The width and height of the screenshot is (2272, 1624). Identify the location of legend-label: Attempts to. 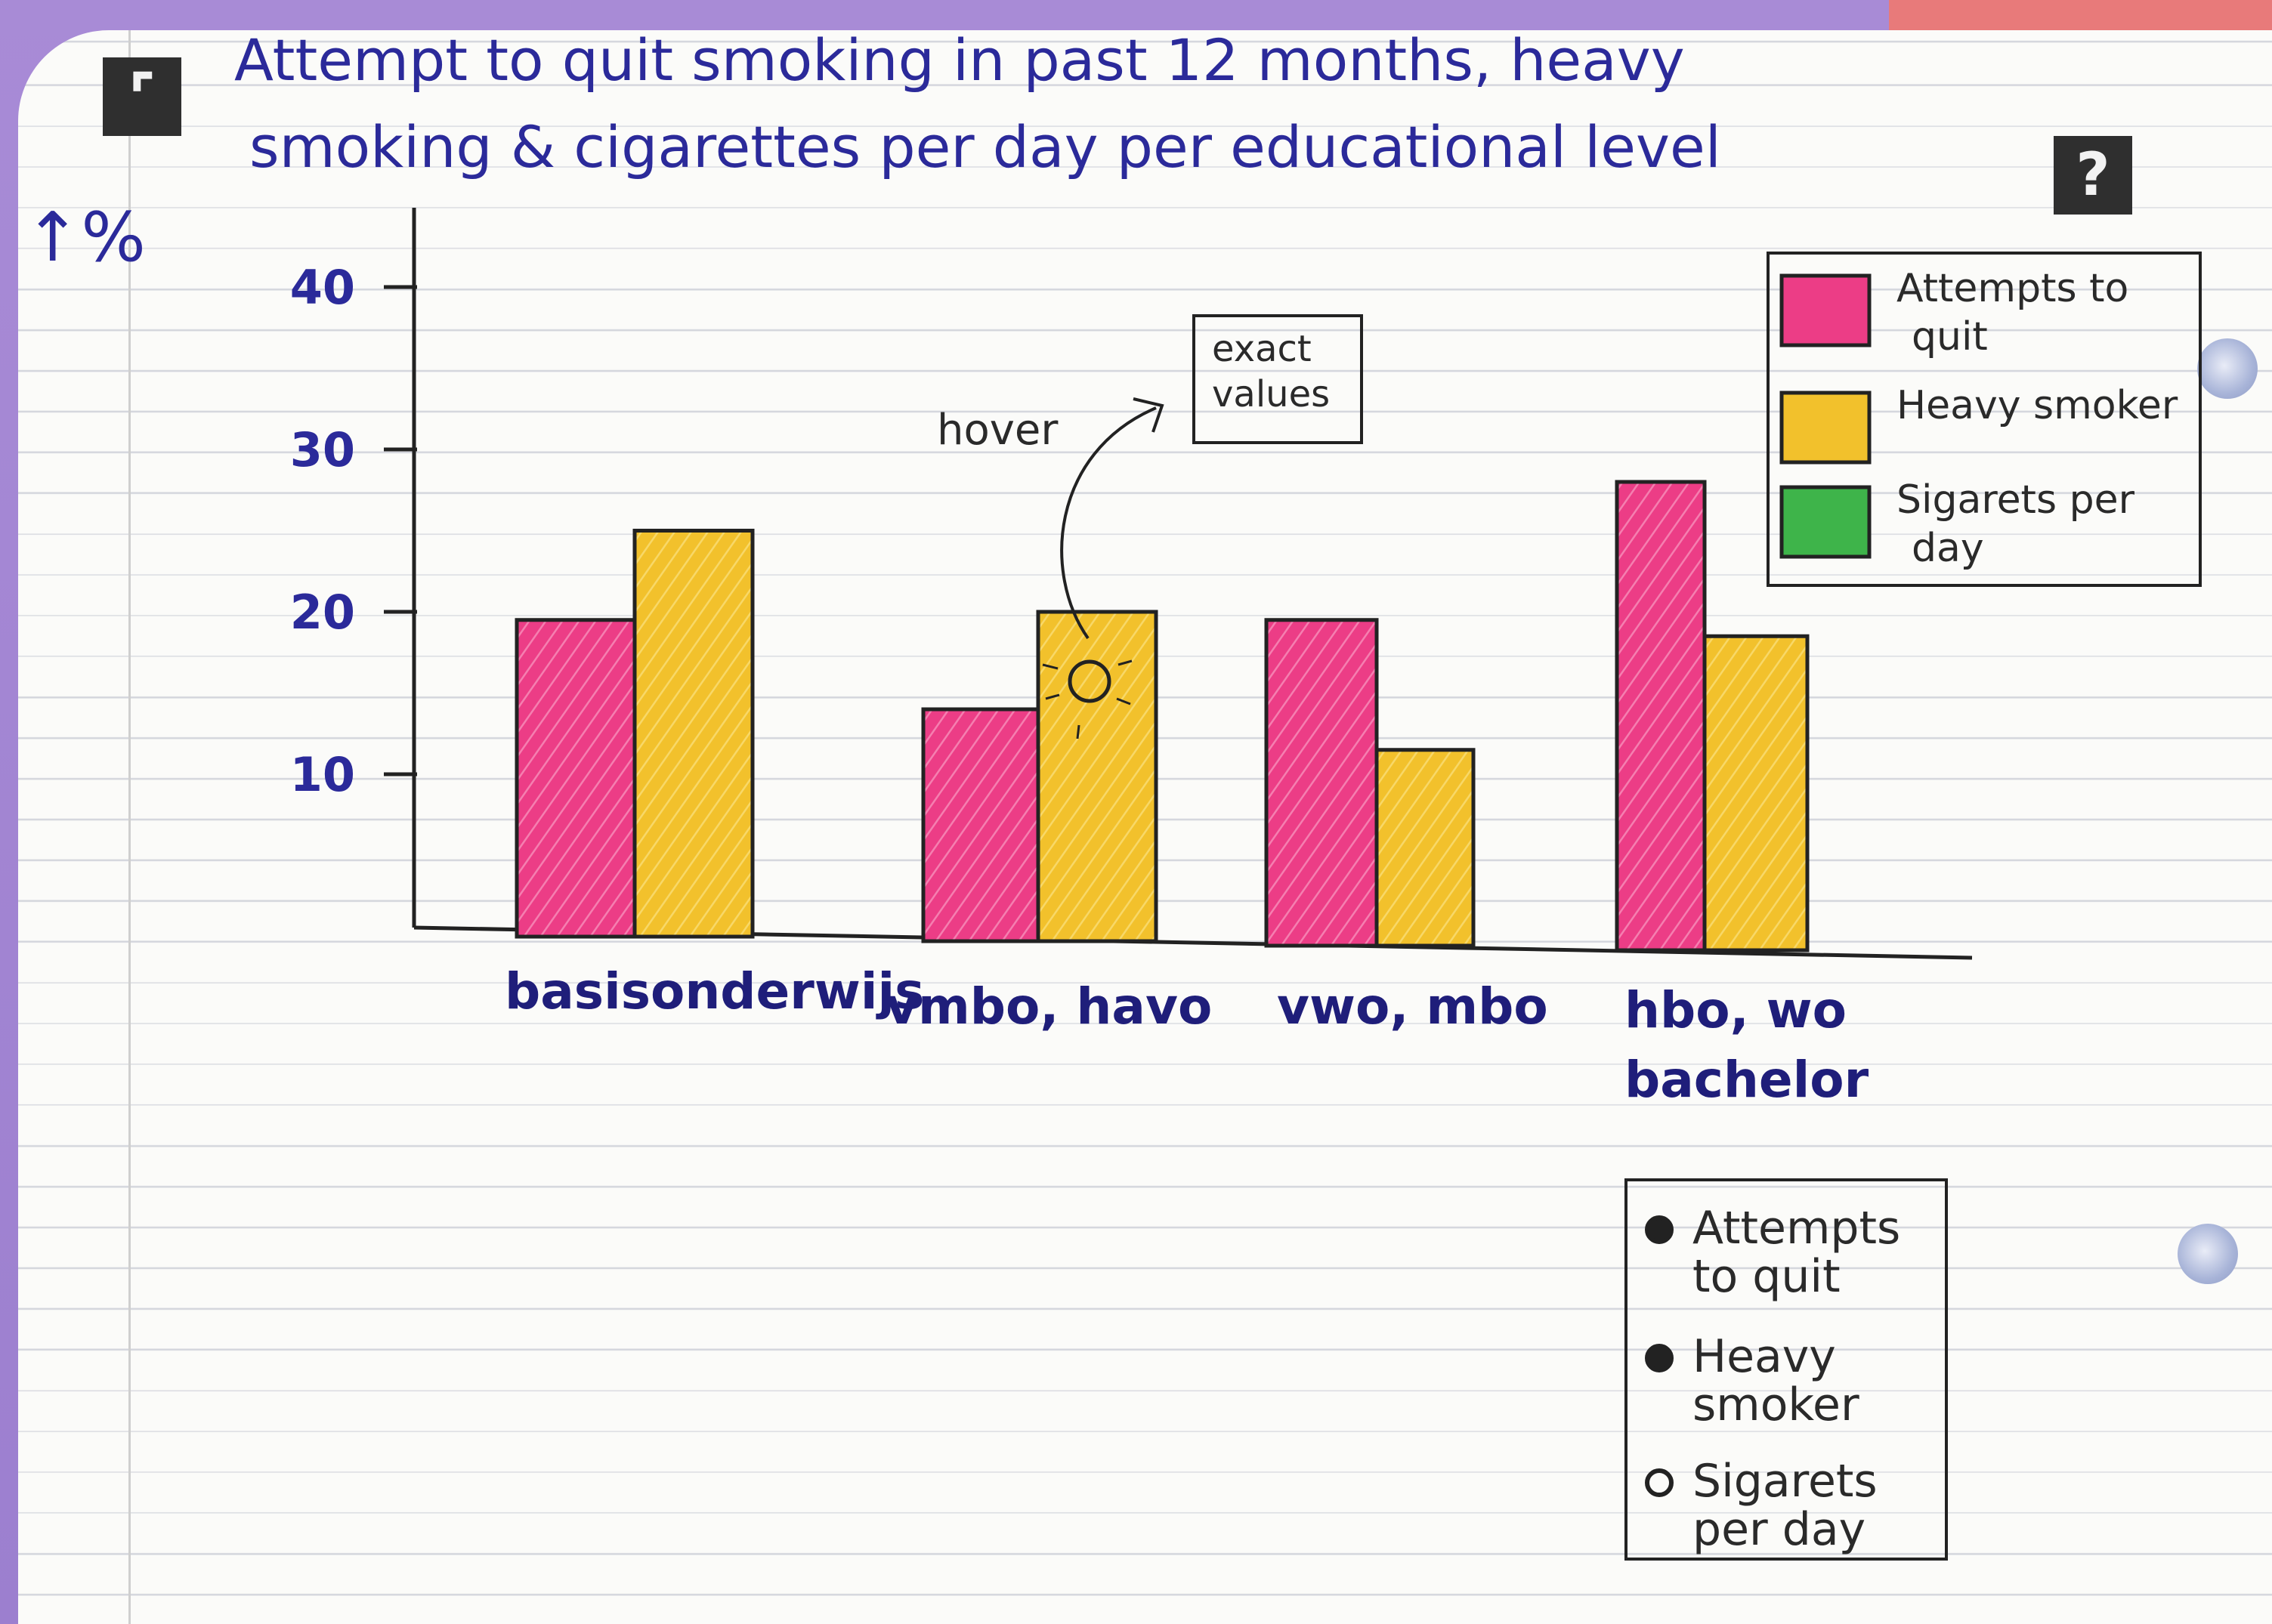
(2012, 289).